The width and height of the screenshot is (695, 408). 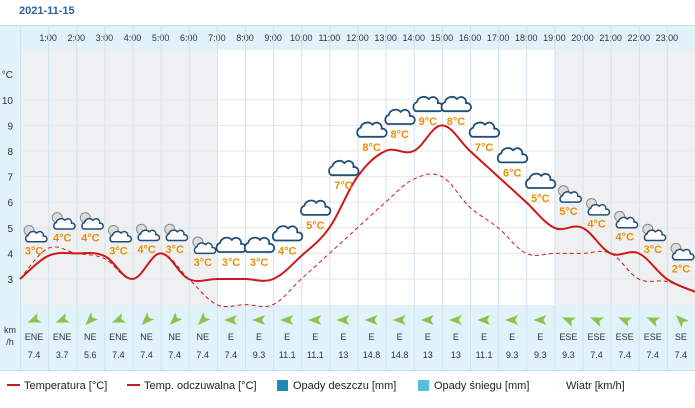 I want to click on wind-speed: 11.1, so click(x=315, y=355).